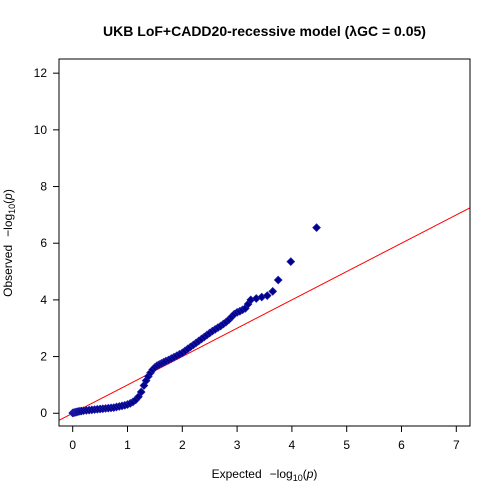 The height and width of the screenshot is (500, 500). I want to click on x-axis-label-close-paren: ), so click(315, 474).